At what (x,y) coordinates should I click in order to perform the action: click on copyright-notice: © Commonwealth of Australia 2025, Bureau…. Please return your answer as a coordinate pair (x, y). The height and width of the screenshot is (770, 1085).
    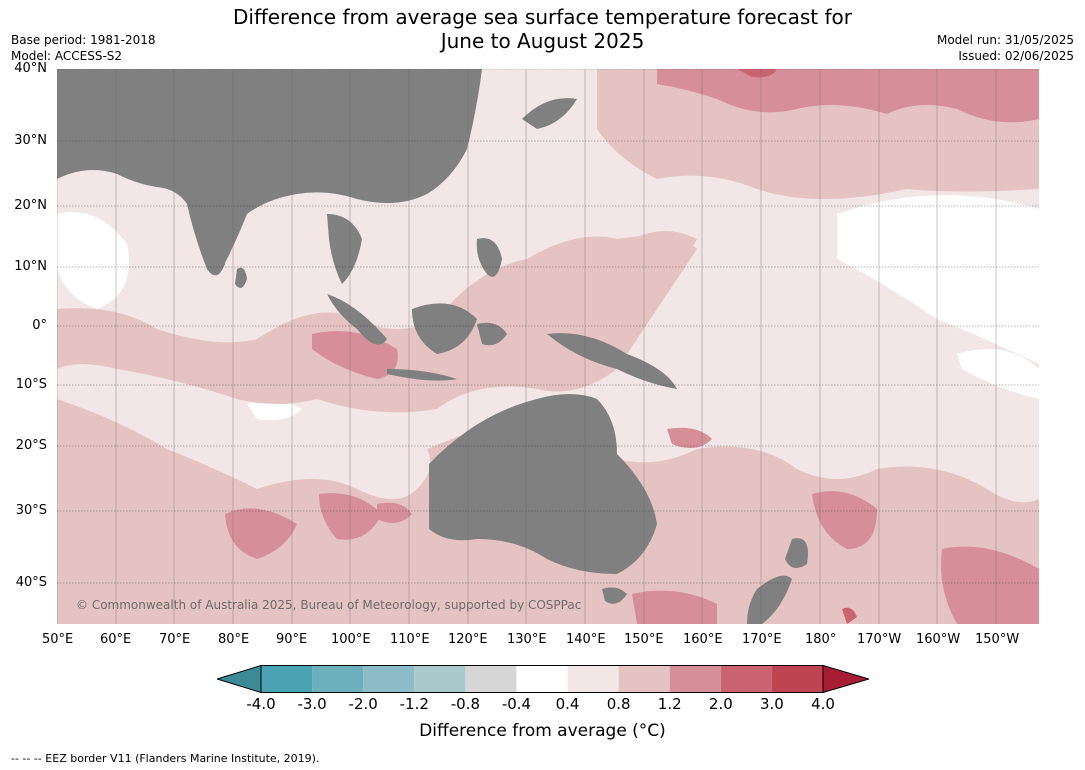
    Looking at the image, I should click on (329, 605).